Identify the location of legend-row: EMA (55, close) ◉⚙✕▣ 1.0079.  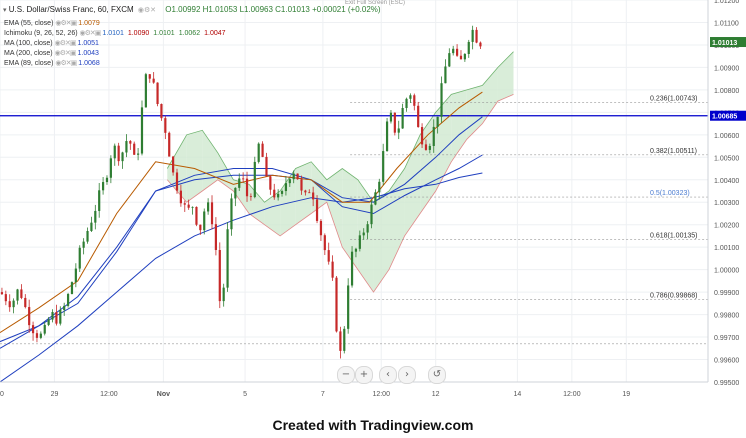
(54, 23).